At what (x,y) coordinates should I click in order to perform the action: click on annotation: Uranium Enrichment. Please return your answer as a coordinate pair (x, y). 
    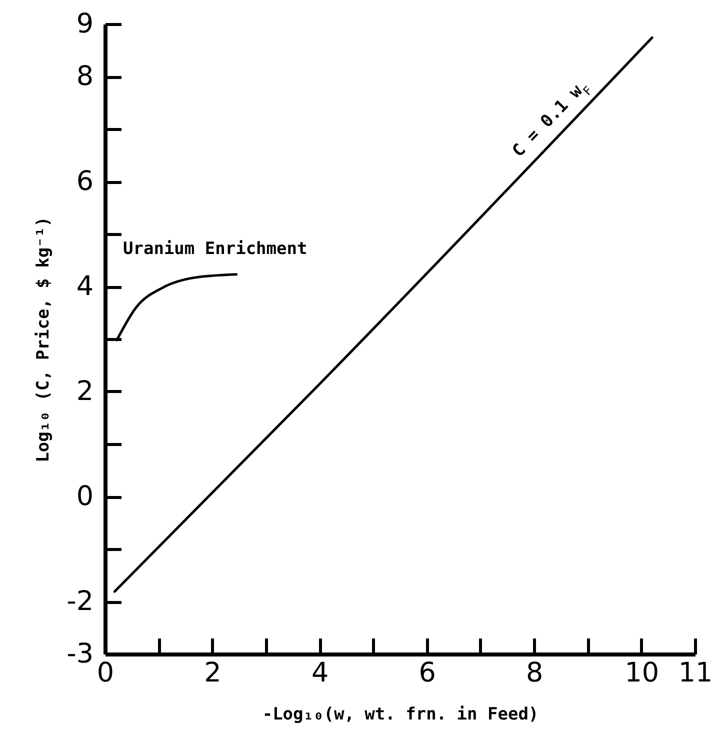
    Looking at the image, I should click on (215, 249).